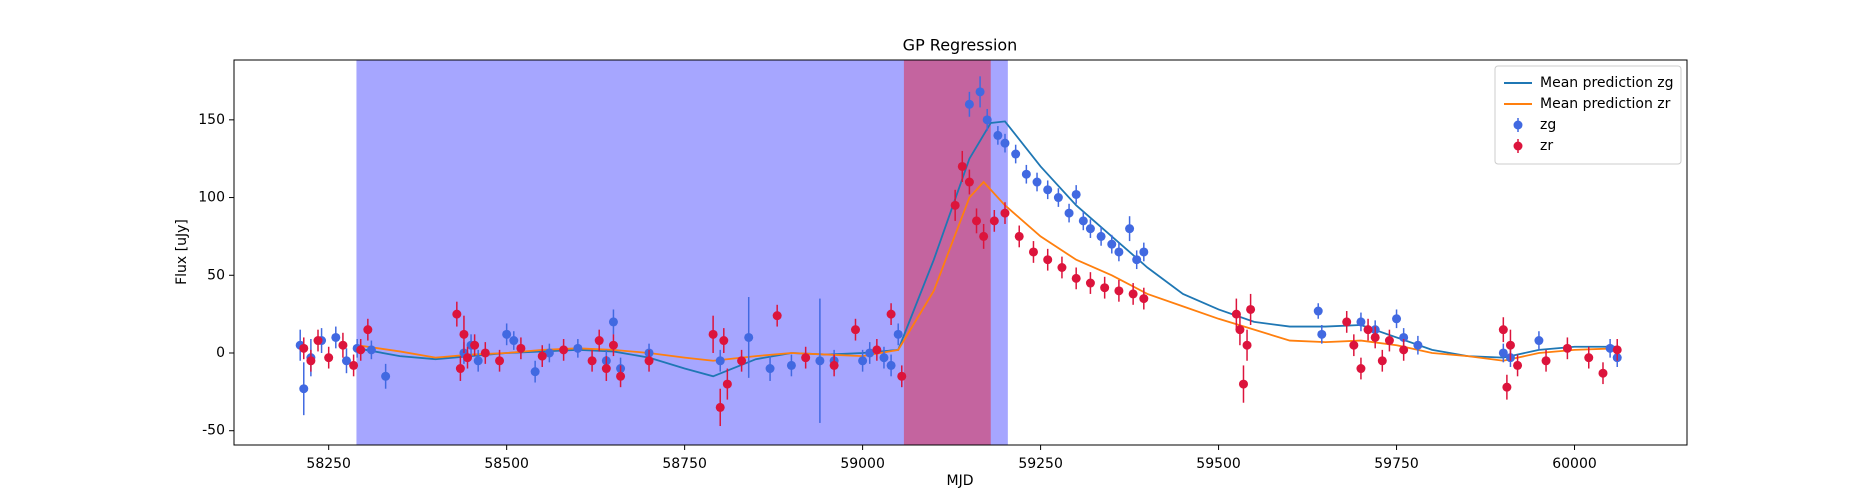 The image size is (1875, 500). Describe the element at coordinates (211, 198) in the screenshot. I see `y-tick-label: 100` at that location.